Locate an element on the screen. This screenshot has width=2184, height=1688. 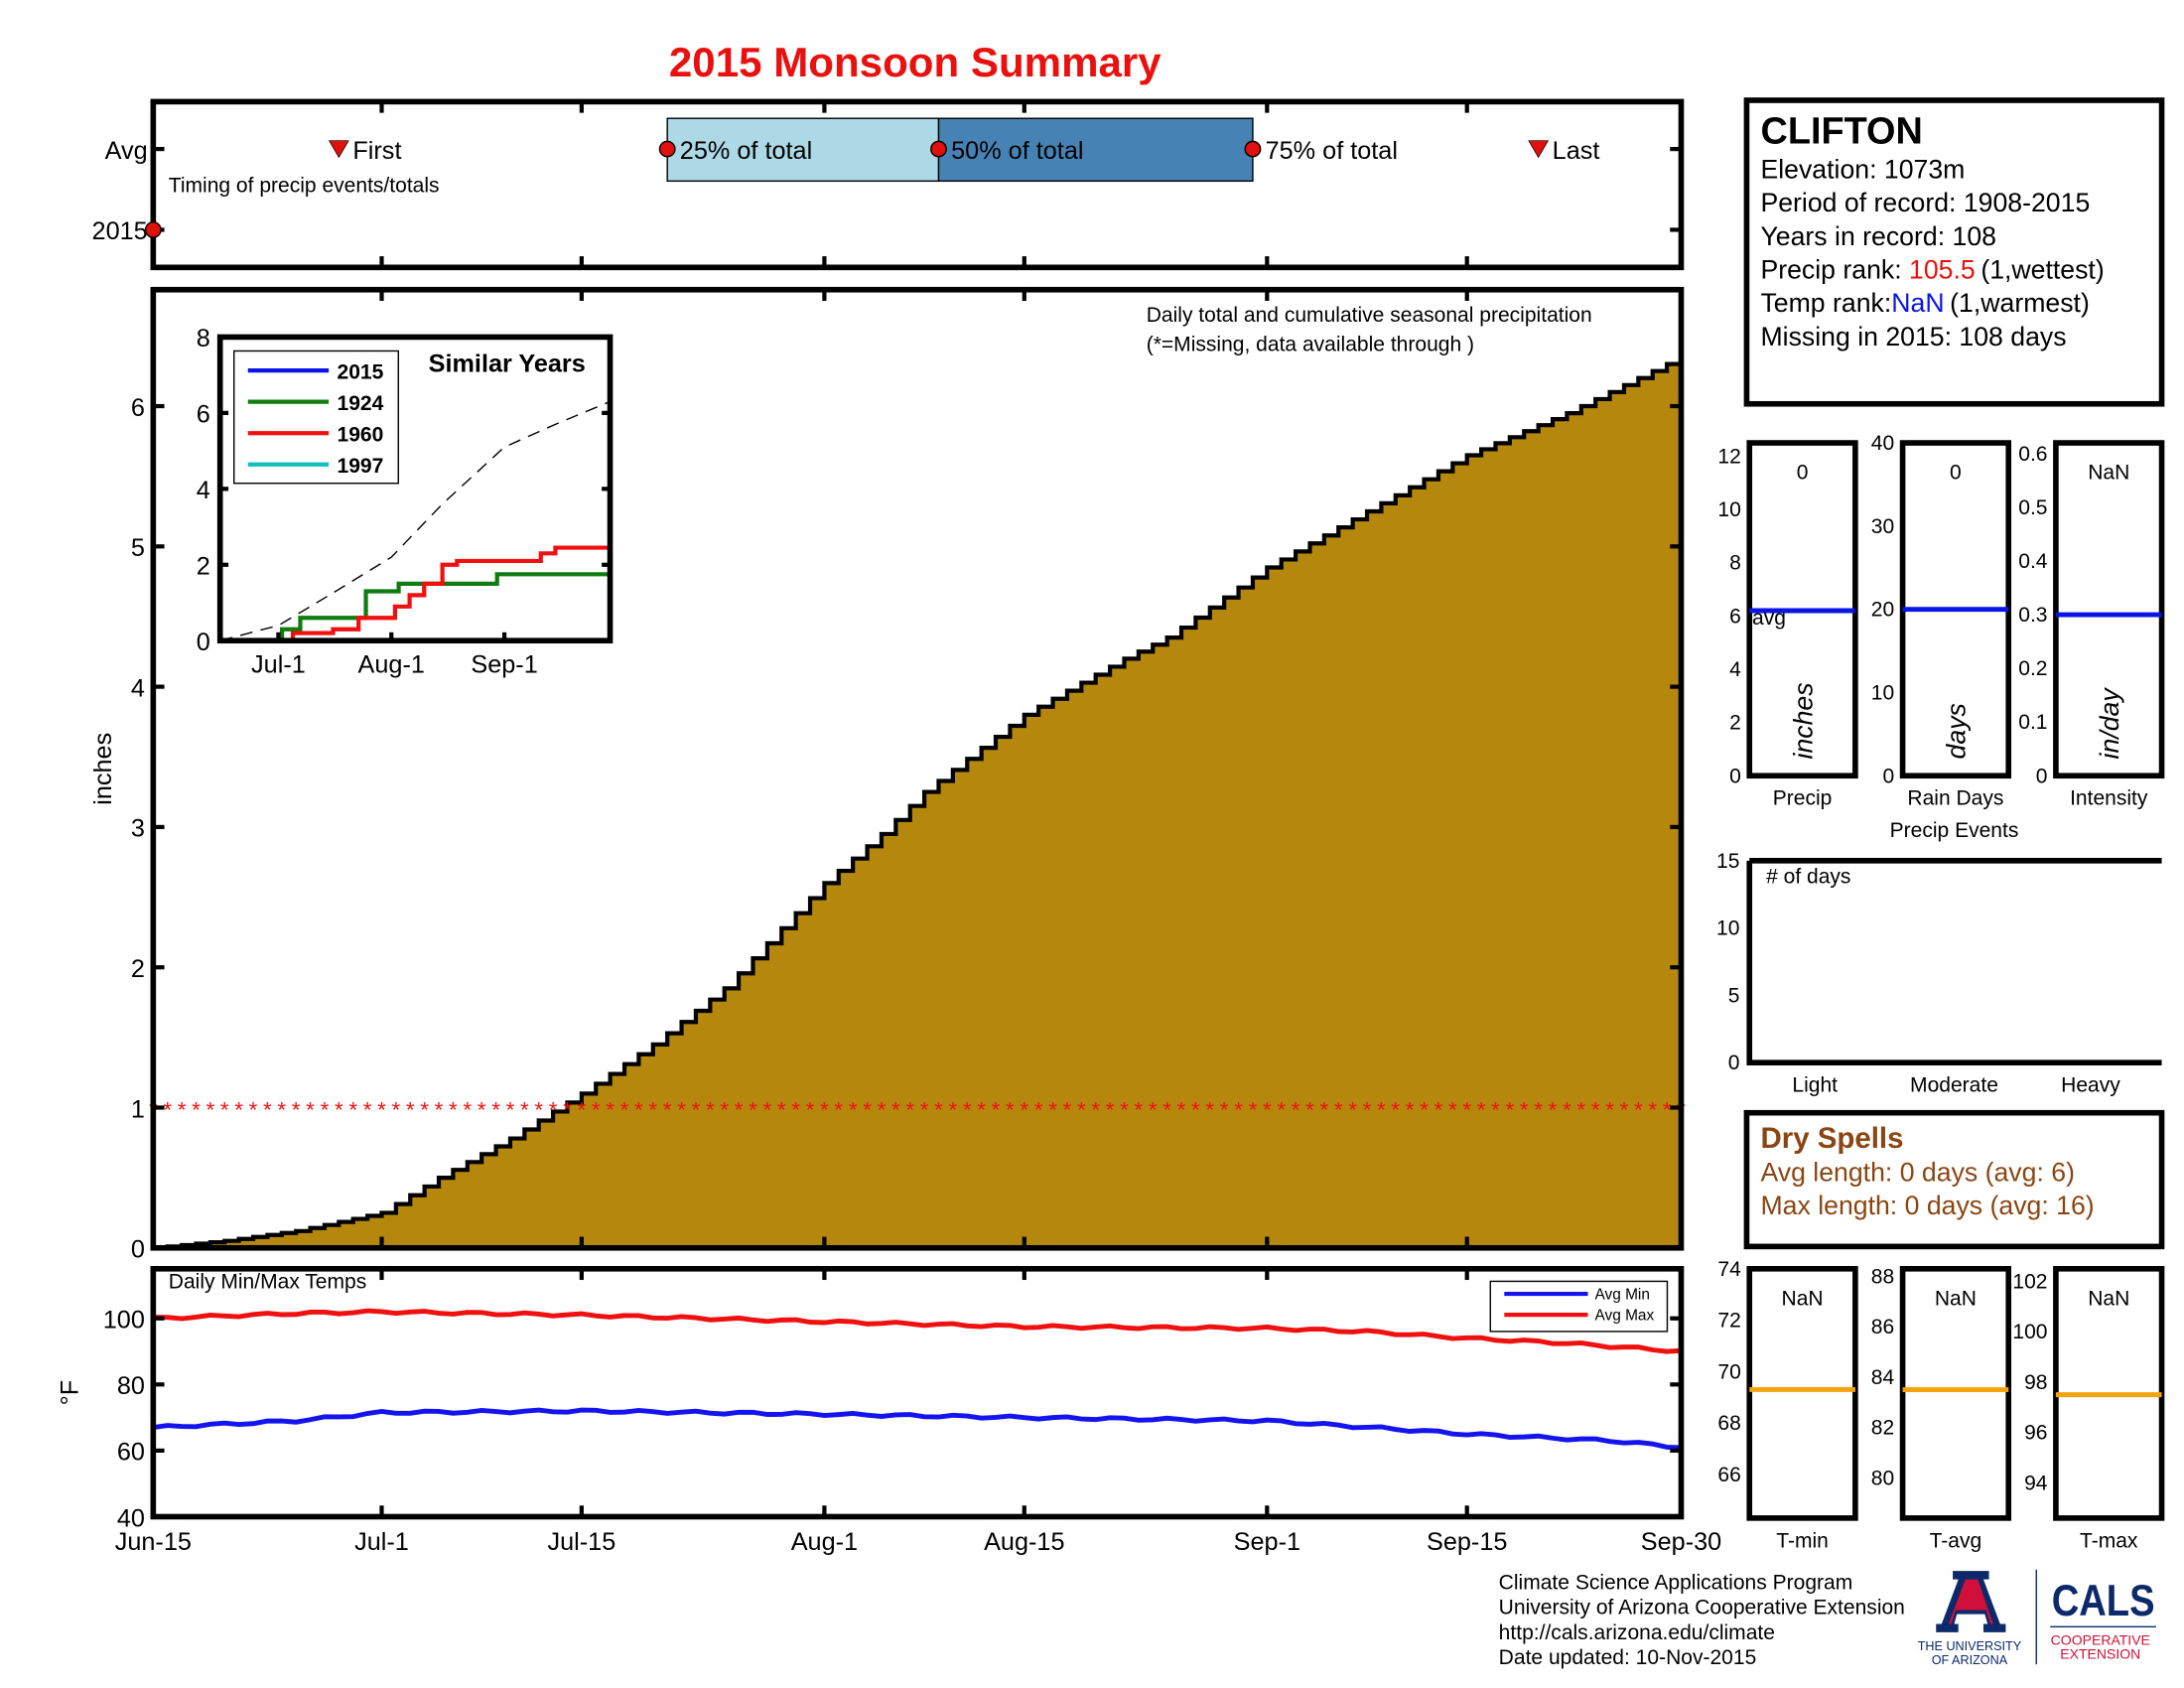
y-tick-label: 94 is located at coordinates (2036, 1483).